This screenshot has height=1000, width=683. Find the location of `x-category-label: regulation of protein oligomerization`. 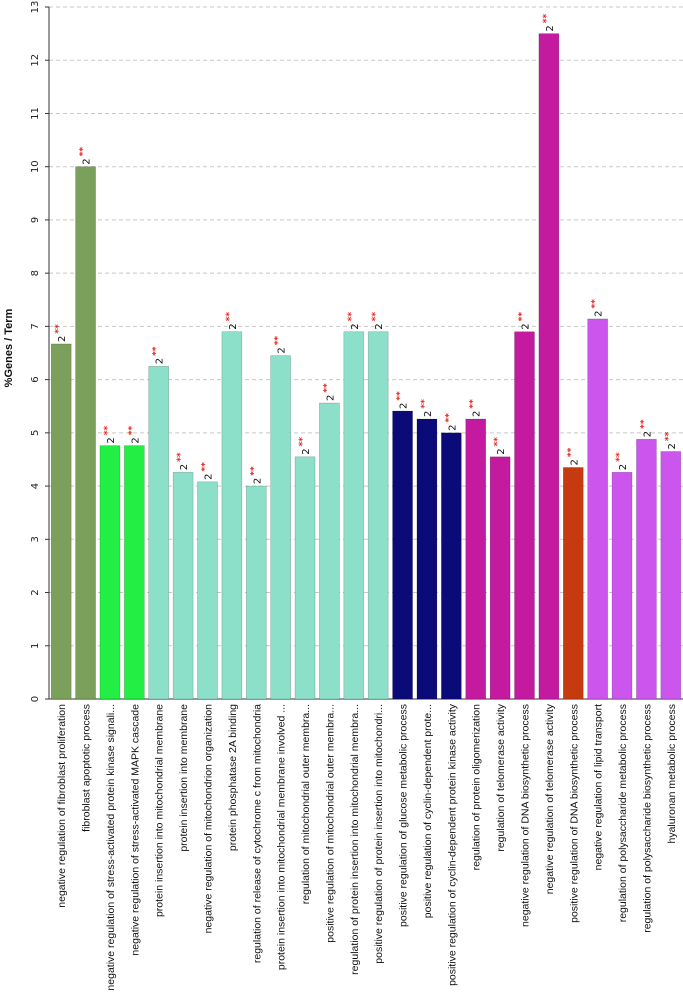

x-category-label: regulation of protein oligomerization is located at coordinates (477, 787).